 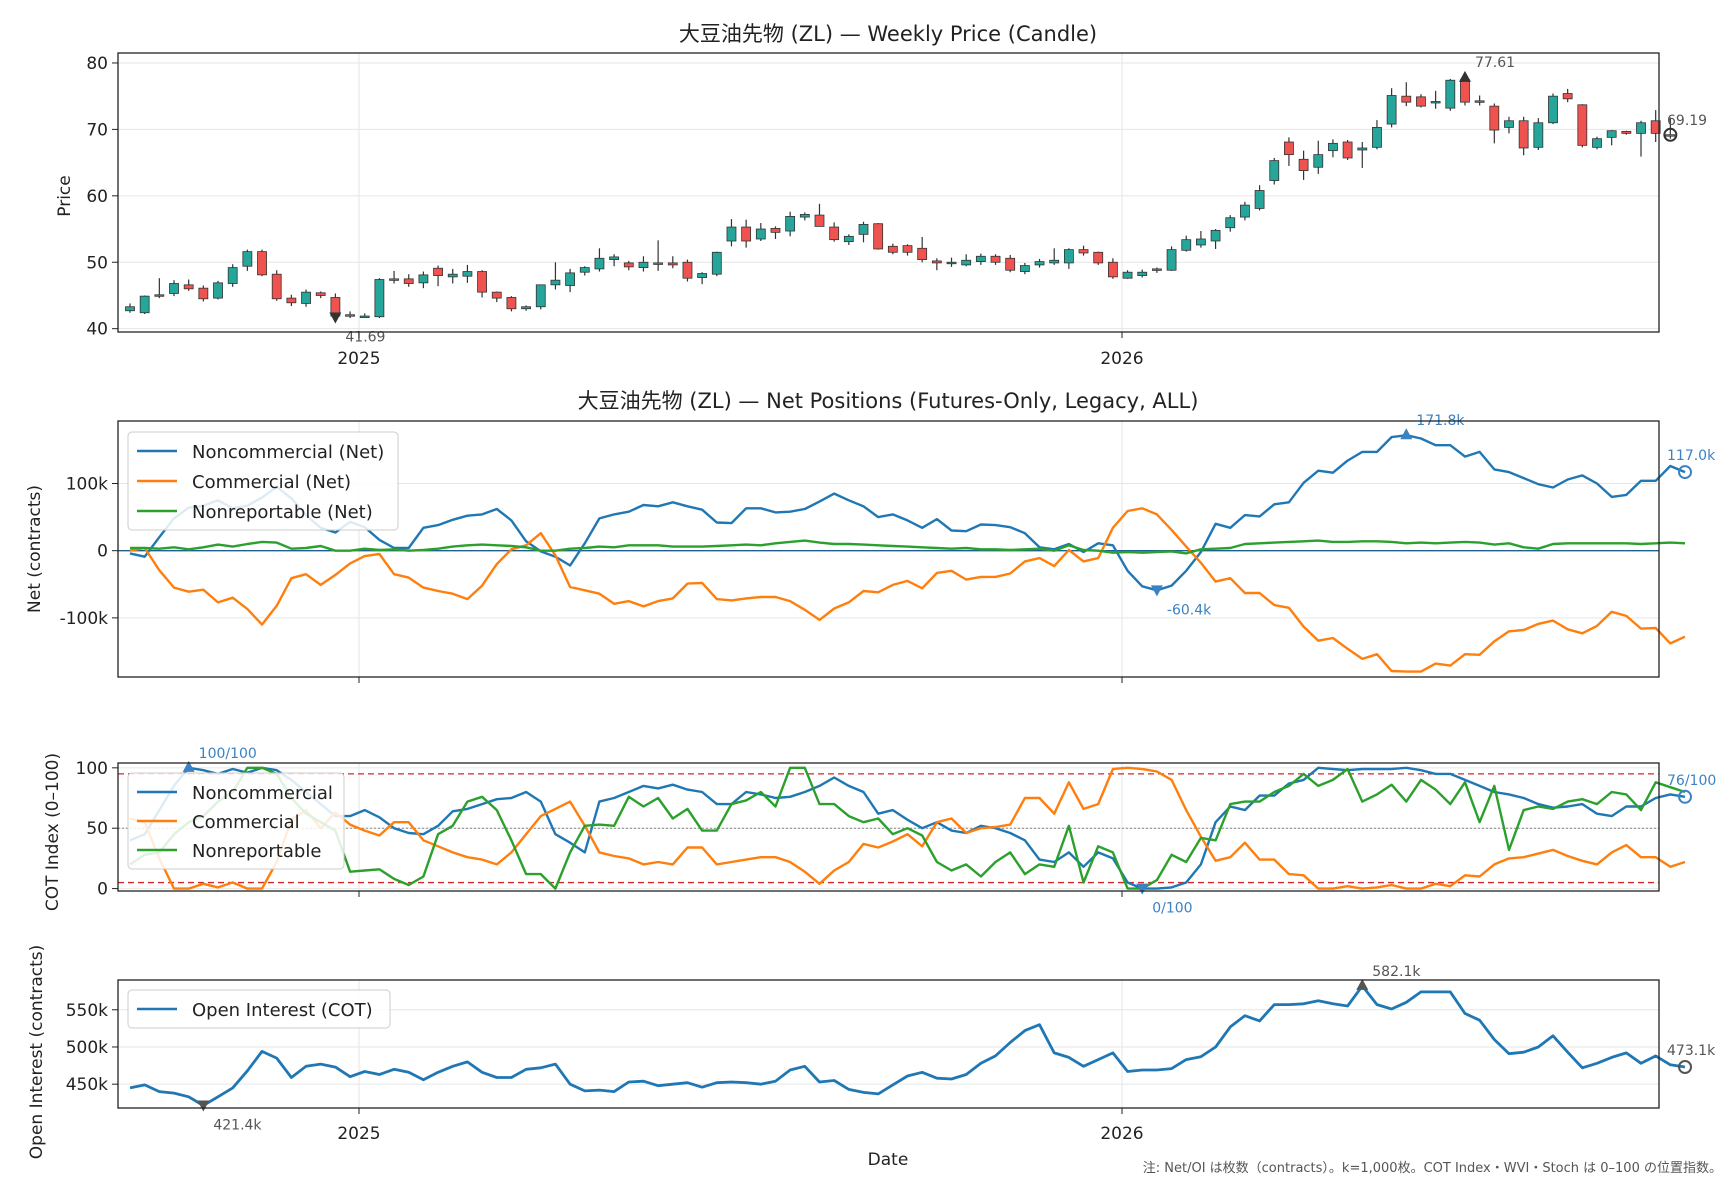 I want to click on y-tick-label-1: 0, so click(x=102, y=552).